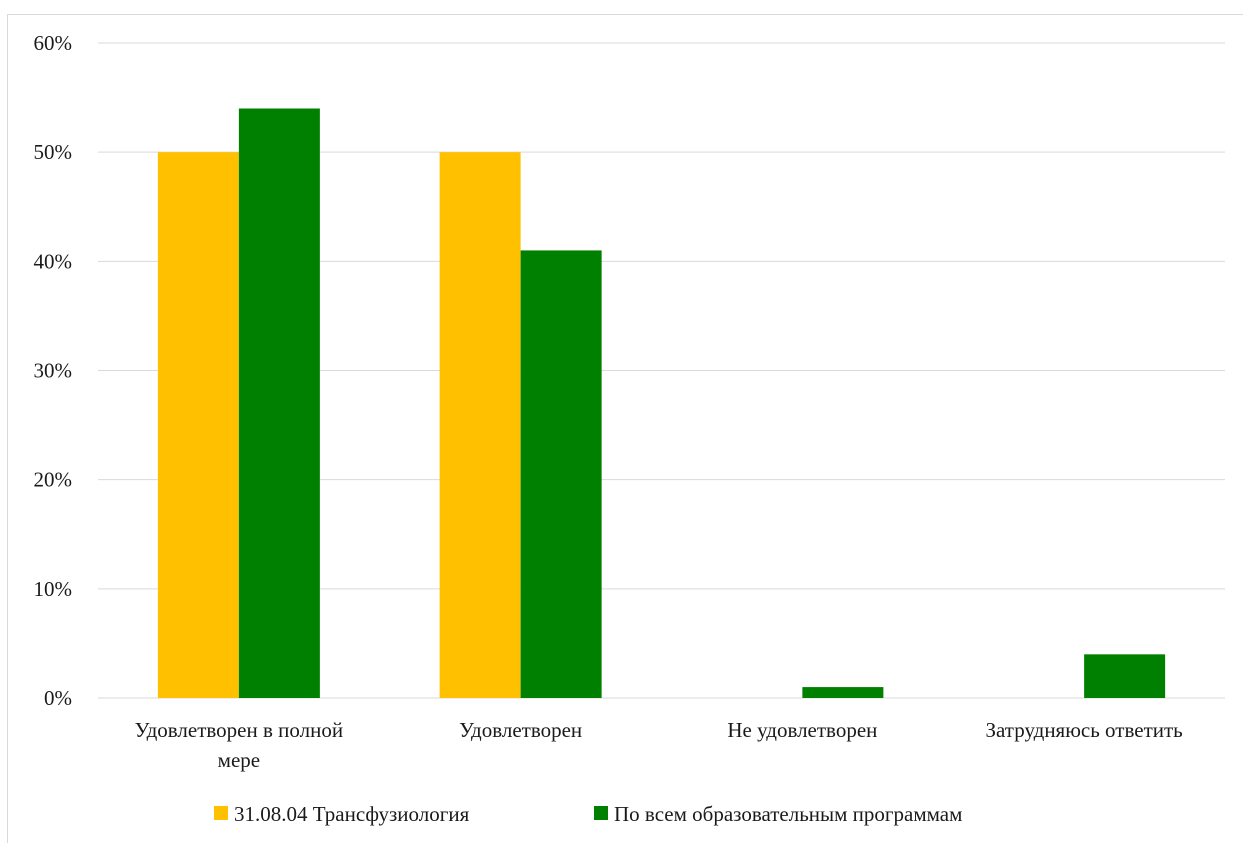  What do you see at coordinates (53, 480) in the screenshot?
I see `y-tick-label: 20%` at bounding box center [53, 480].